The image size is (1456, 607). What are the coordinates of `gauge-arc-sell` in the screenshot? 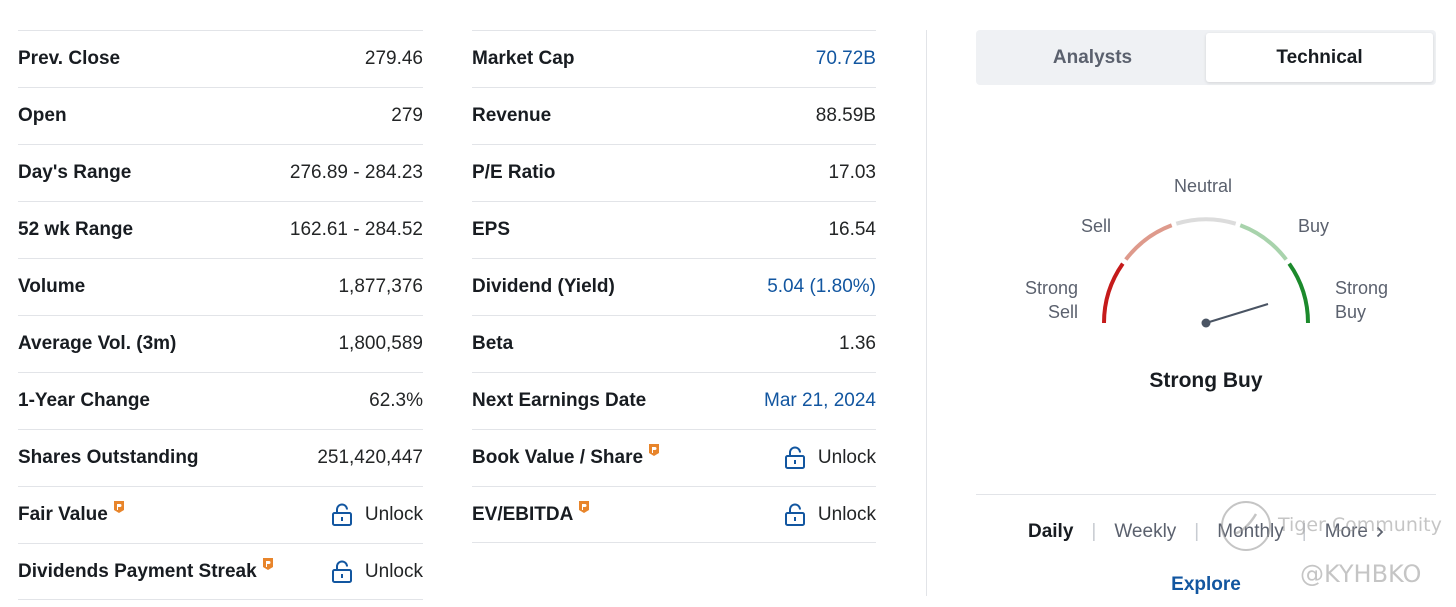 It's located at (1148, 242).